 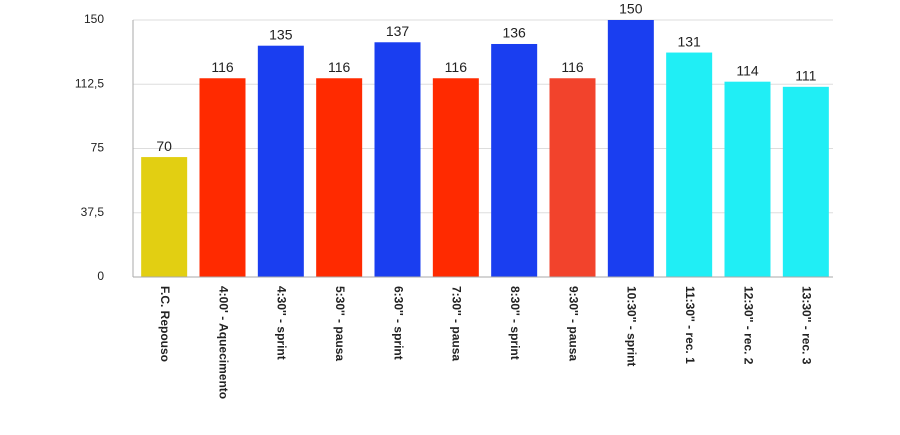 I want to click on x-tick-label: 12:30'' - rec. 2, so click(x=748, y=325).